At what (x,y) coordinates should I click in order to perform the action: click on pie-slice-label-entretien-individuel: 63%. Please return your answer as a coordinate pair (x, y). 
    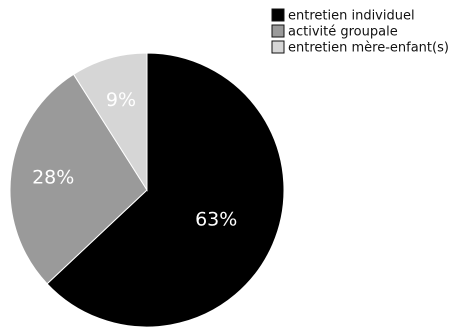
    Looking at the image, I should click on (216, 219).